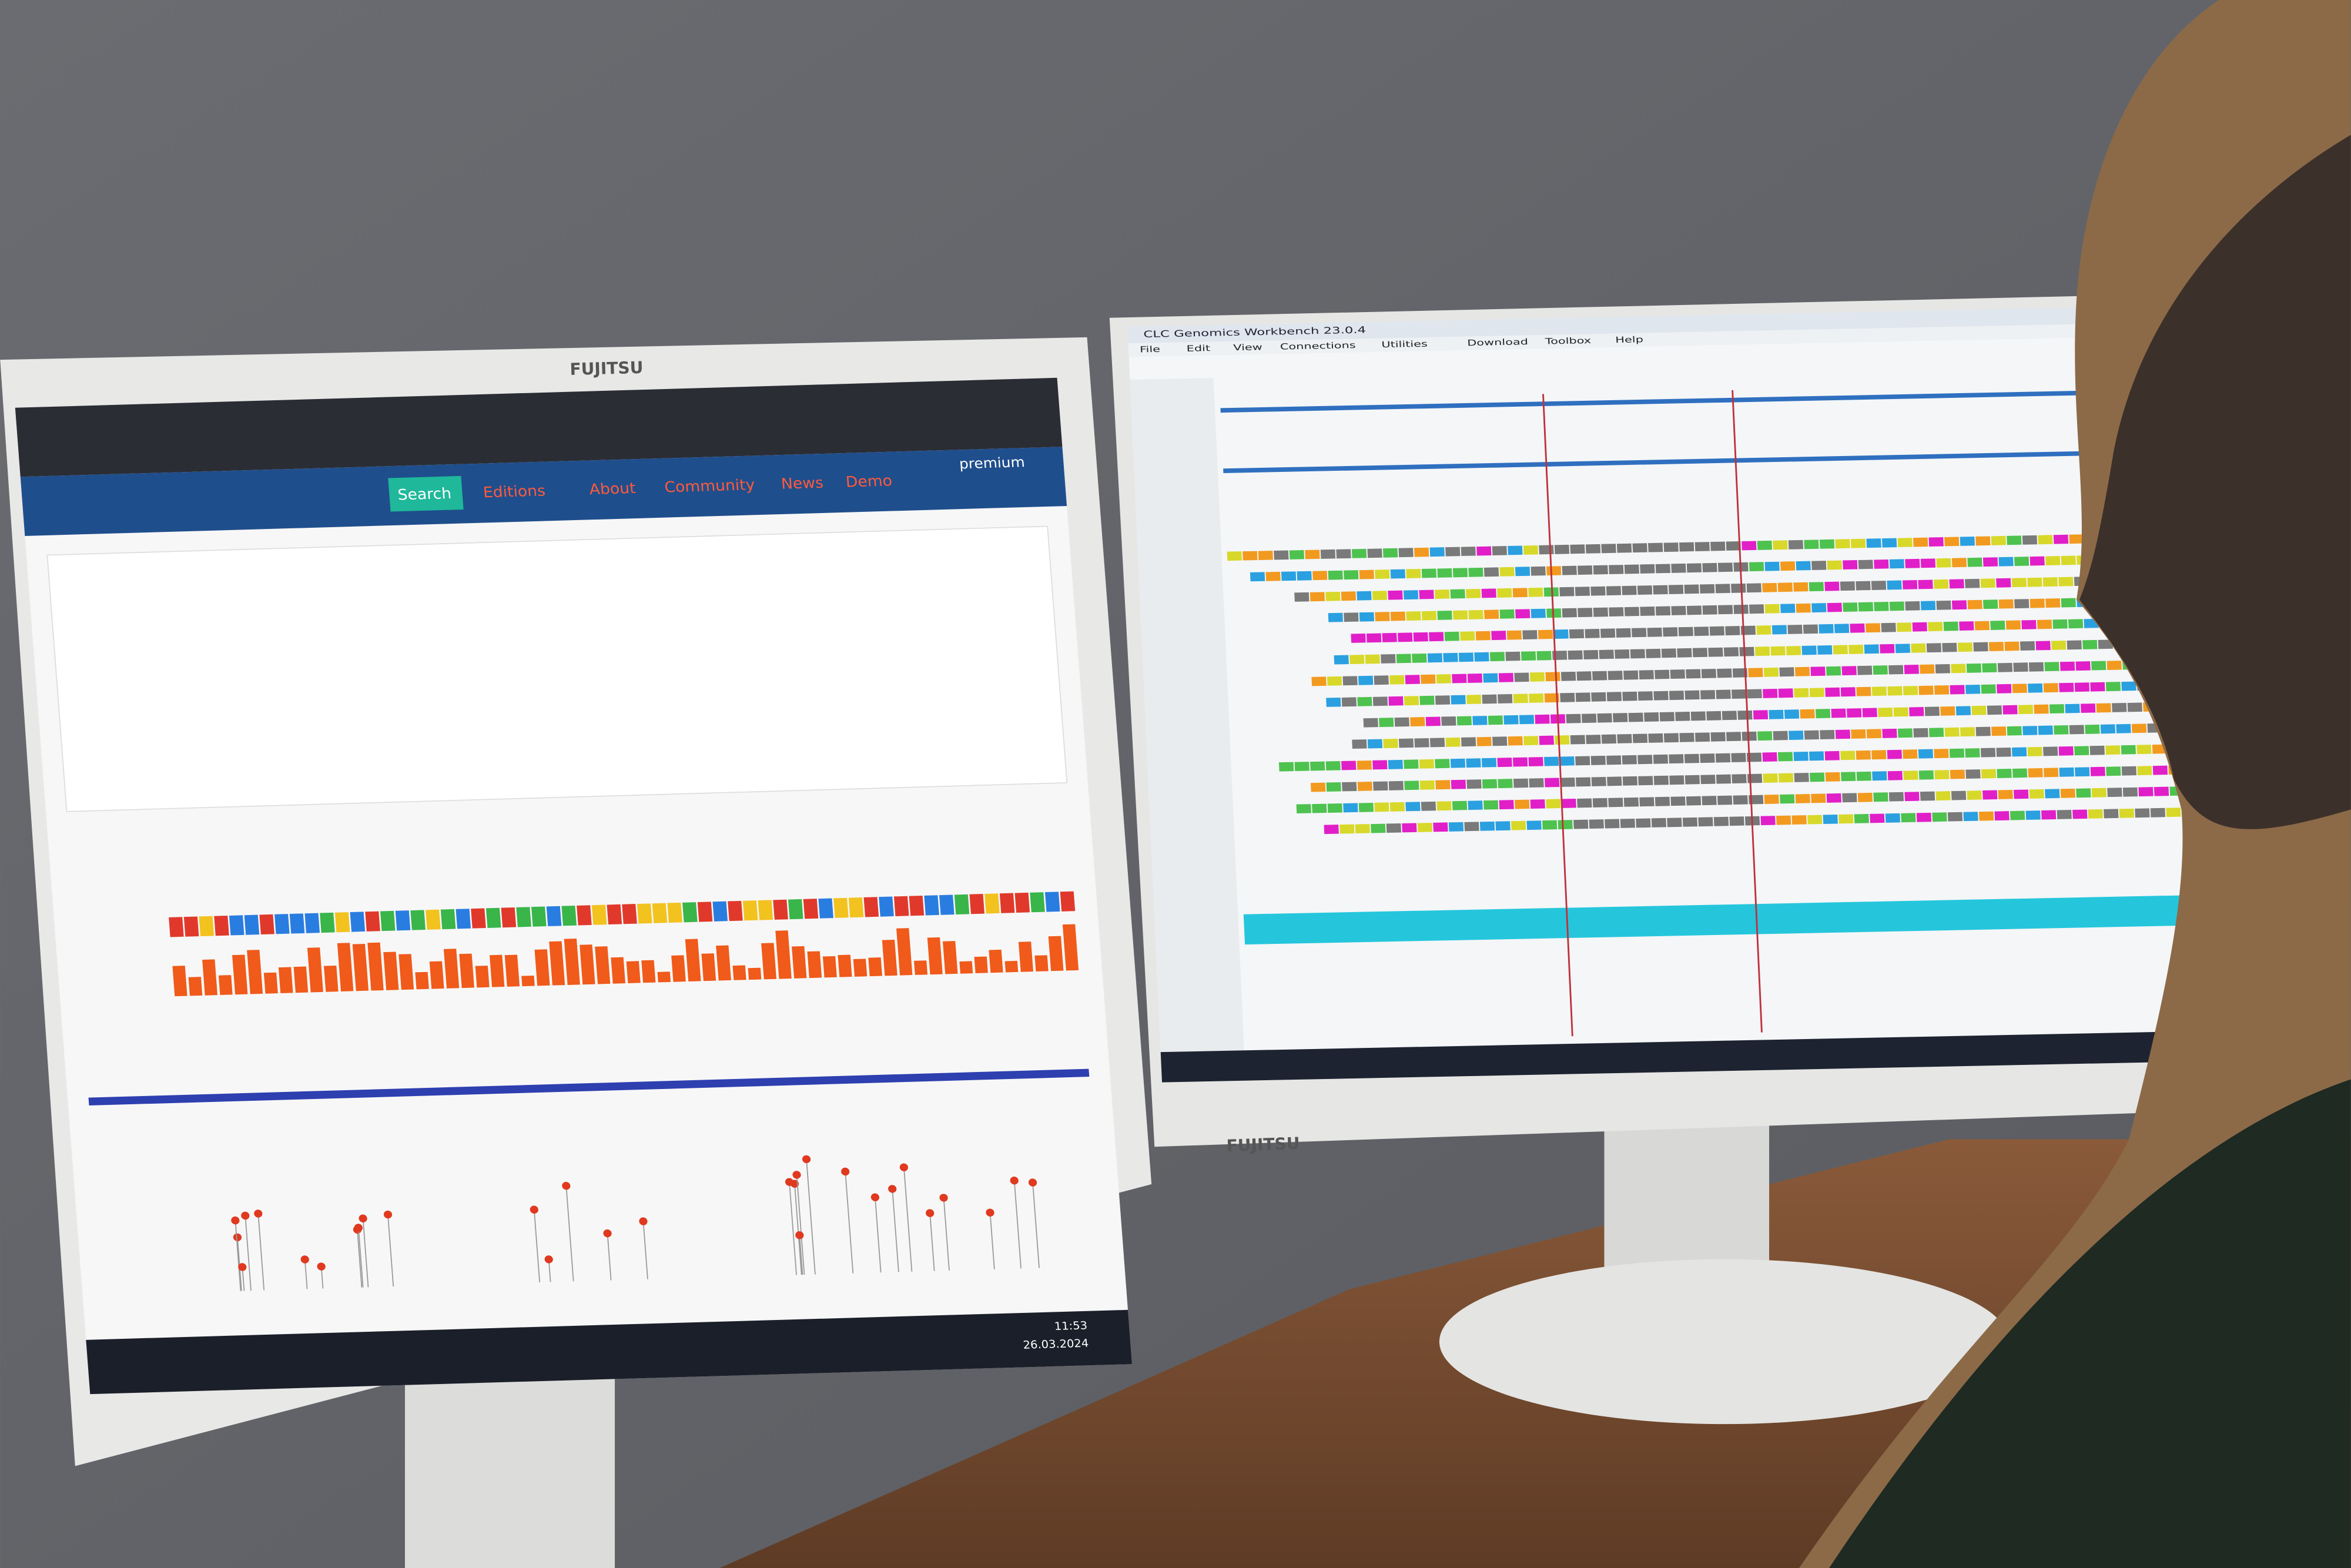 The width and height of the screenshot is (2351, 1568). What do you see at coordinates (1718, 1056) in the screenshot?
I see `taskbar` at bounding box center [1718, 1056].